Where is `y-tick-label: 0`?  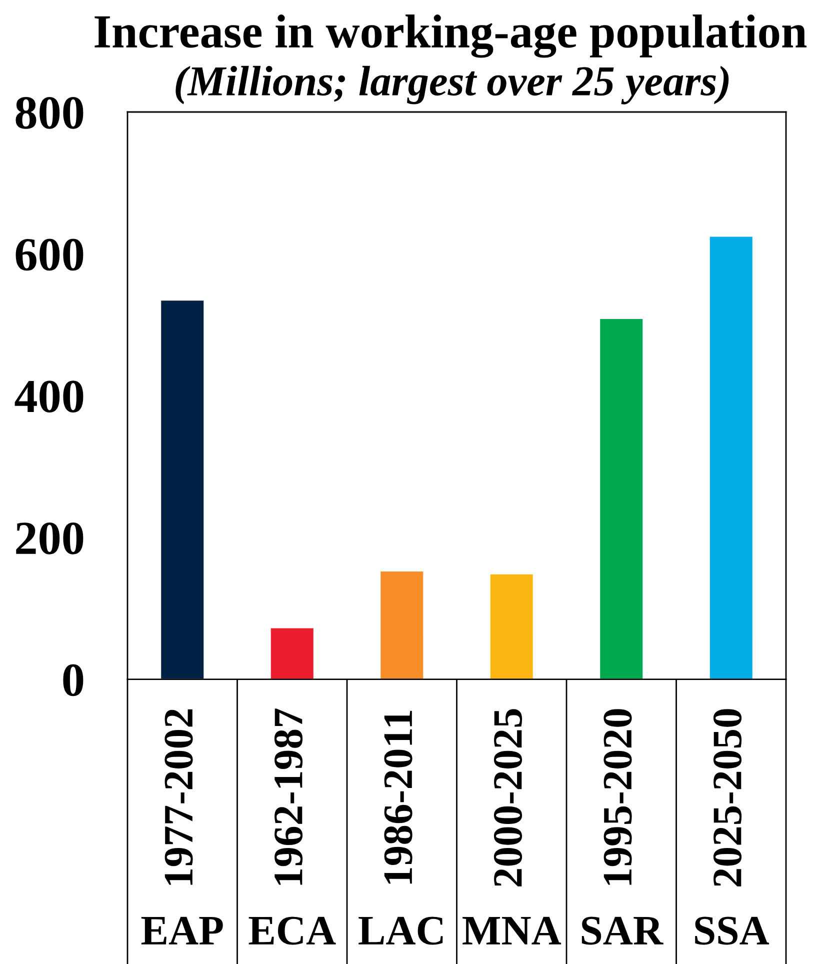
y-tick-label: 0 is located at coordinates (73, 680).